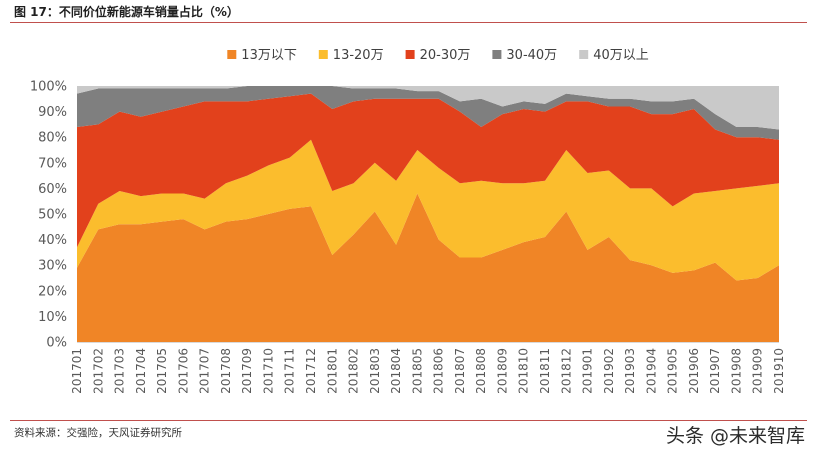 This screenshot has height=452, width=817. I want to click on y-tick-label: 50%, so click(52, 215).